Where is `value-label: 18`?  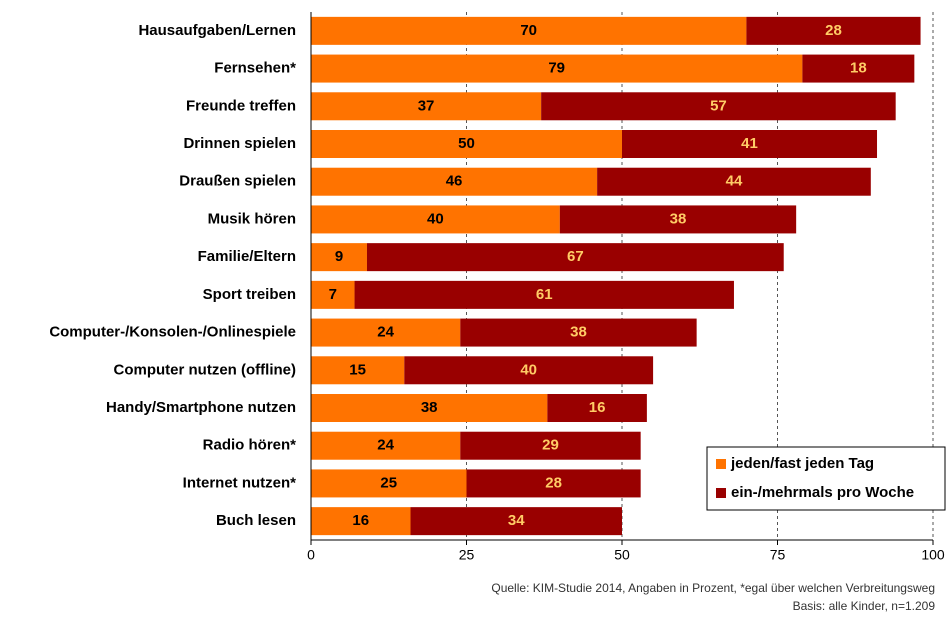
value-label: 18 is located at coordinates (858, 68).